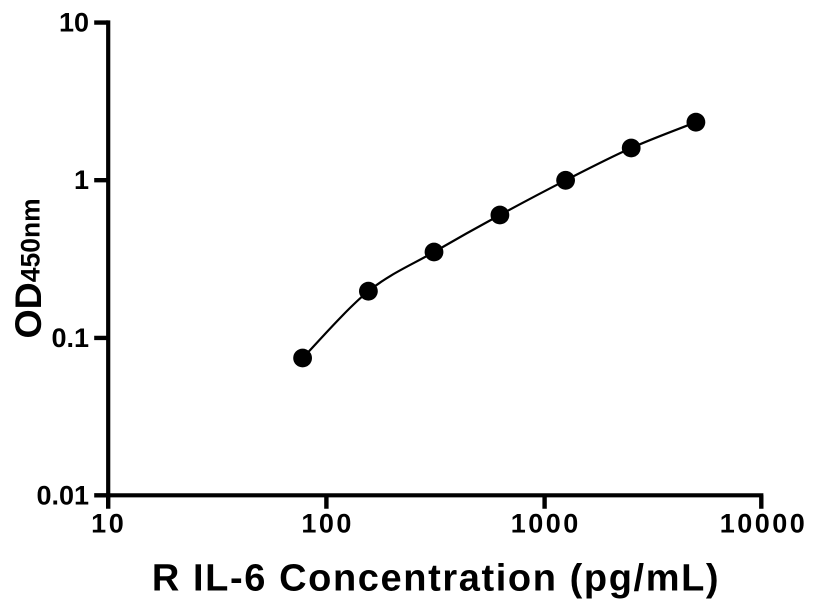 The height and width of the screenshot is (612, 816). What do you see at coordinates (436, 578) in the screenshot?
I see `svg-text: R IL-6 Concentration (pg/mL)` at bounding box center [436, 578].